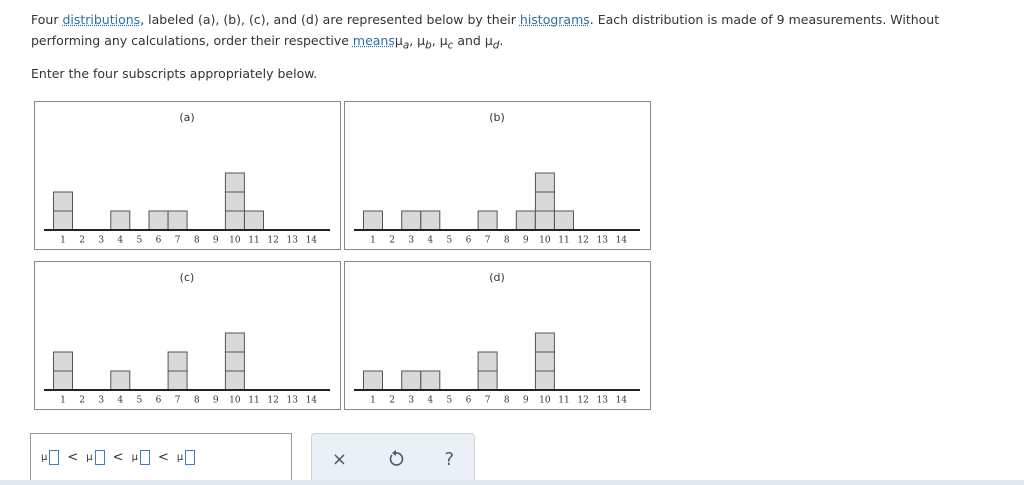 The image size is (1024, 485). Describe the element at coordinates (101, 19) in the screenshot. I see `link: distributions` at that location.